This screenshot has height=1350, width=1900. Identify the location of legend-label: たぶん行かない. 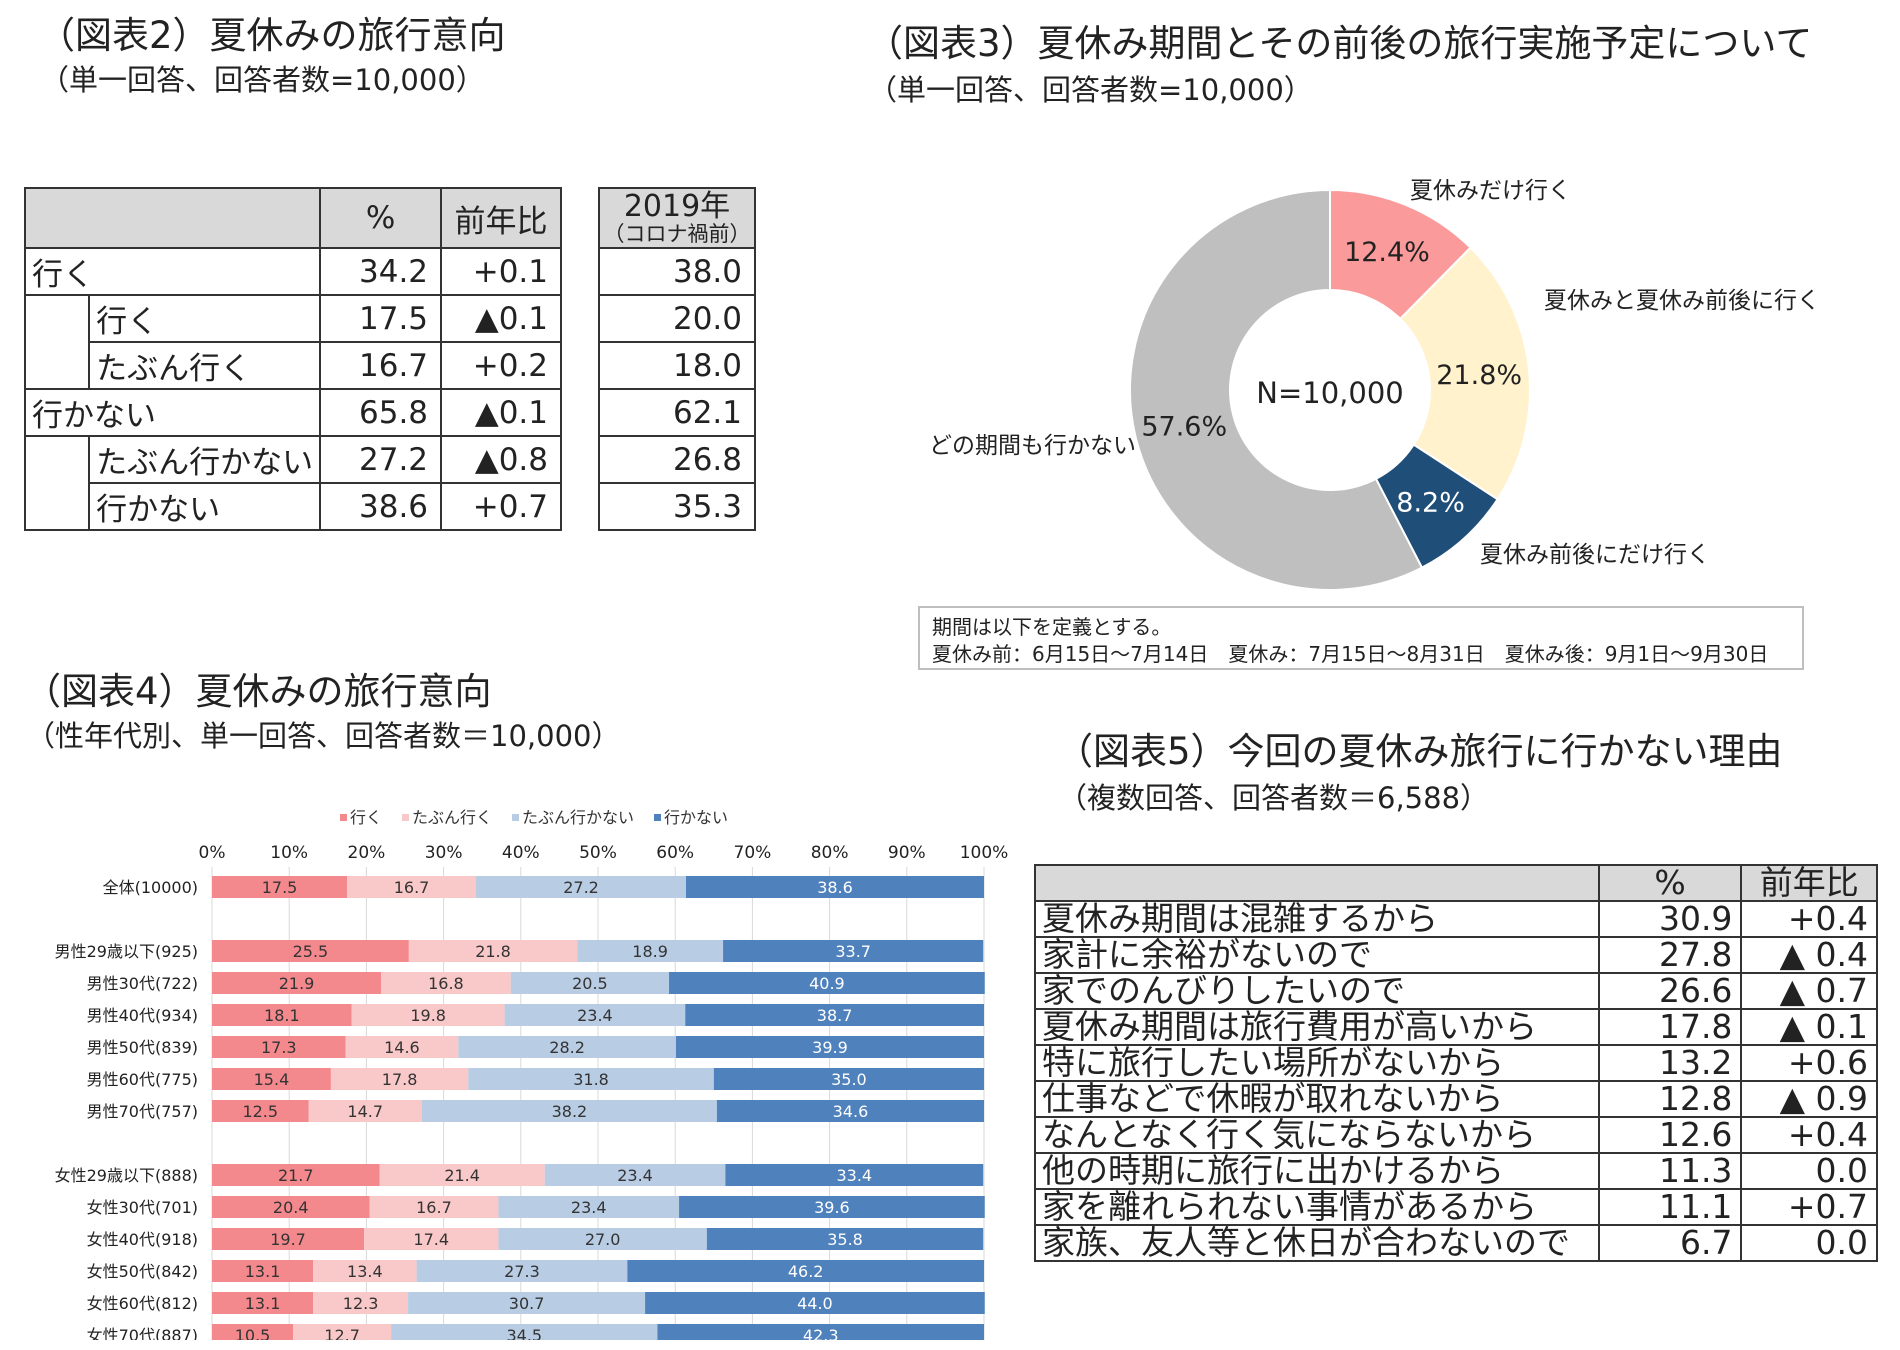
(578, 817).